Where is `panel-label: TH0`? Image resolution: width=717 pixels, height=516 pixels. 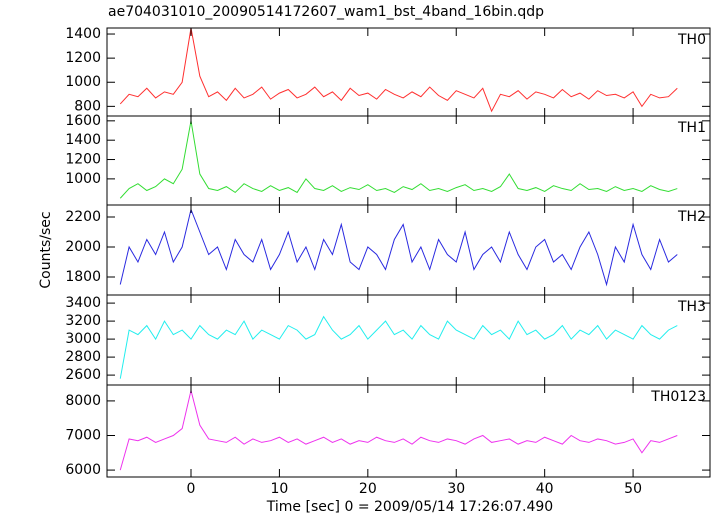 panel-label: TH0 is located at coordinates (691, 40).